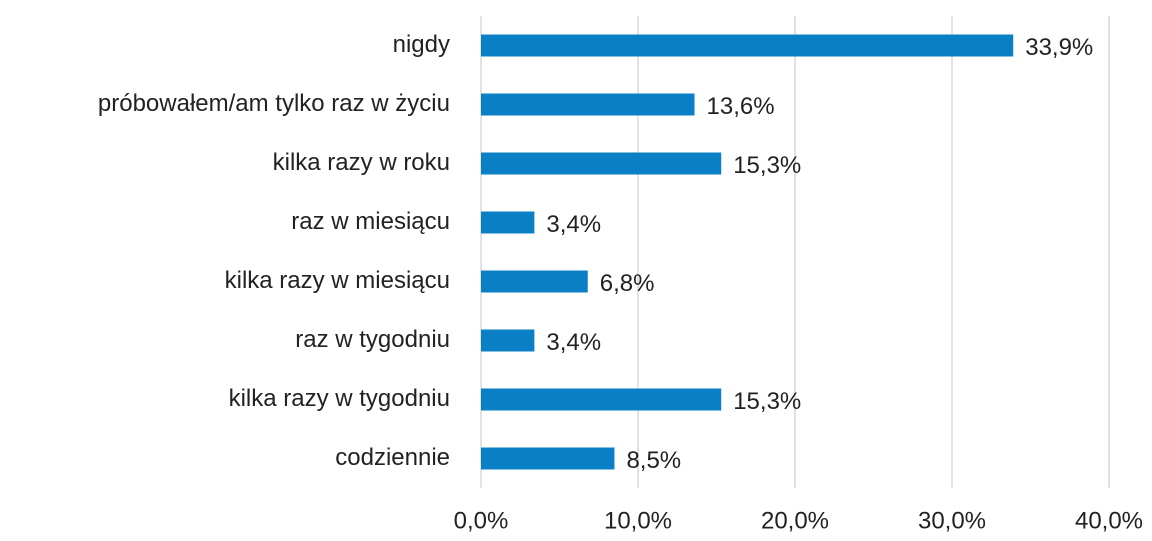 This screenshot has height=541, width=1152. What do you see at coordinates (1109, 520) in the screenshot?
I see `x-tick-label: 40,0%` at bounding box center [1109, 520].